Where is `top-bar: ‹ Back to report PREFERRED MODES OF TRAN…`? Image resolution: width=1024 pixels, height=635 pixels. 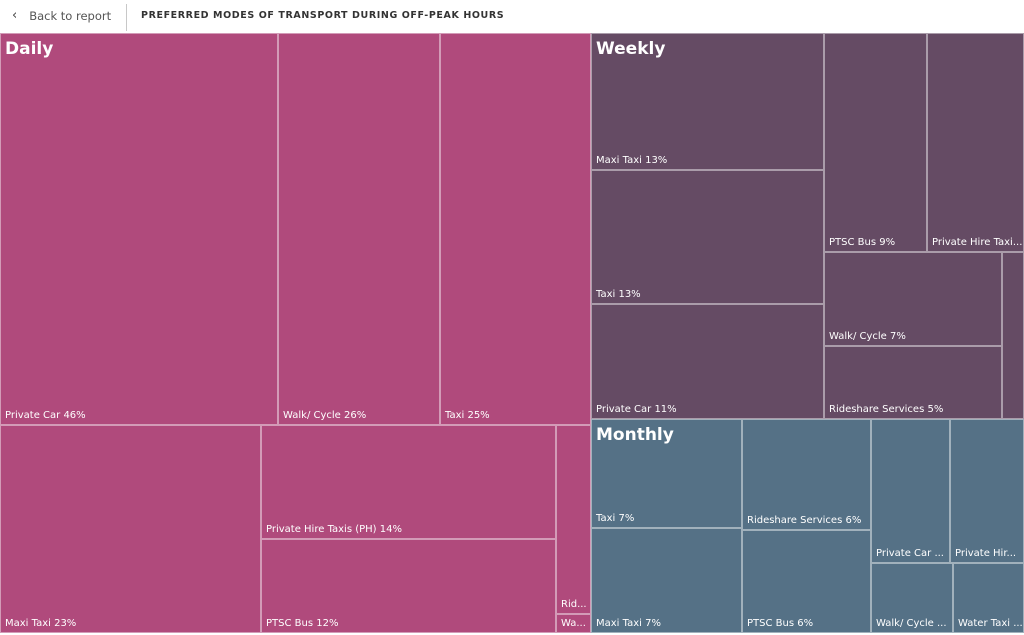 top-bar: ‹ Back to report PREFERRED MODES OF TRAN… is located at coordinates (512, 16).